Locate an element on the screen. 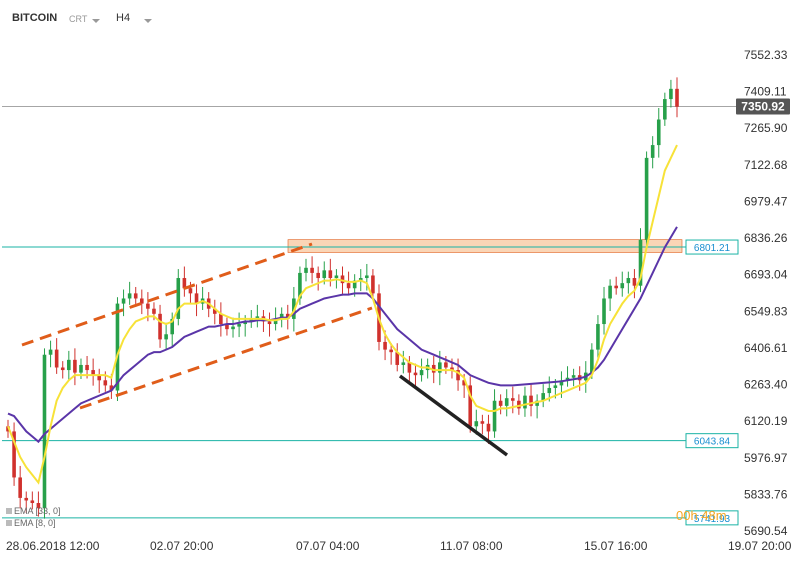  y-tick-label: 5690.54 is located at coordinates (766, 531).